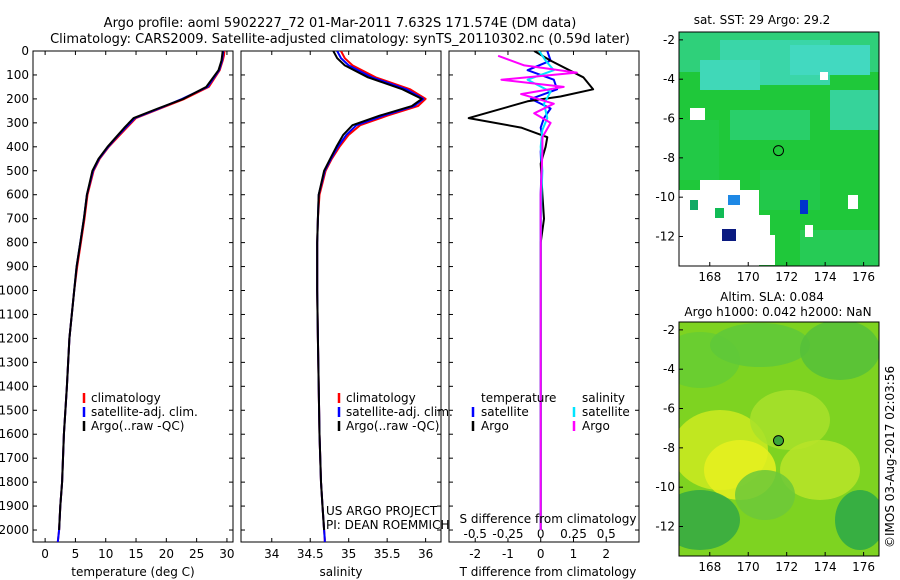 The height and width of the screenshot is (580, 900). I want to click on sla-map-frame, so click(779, 439).